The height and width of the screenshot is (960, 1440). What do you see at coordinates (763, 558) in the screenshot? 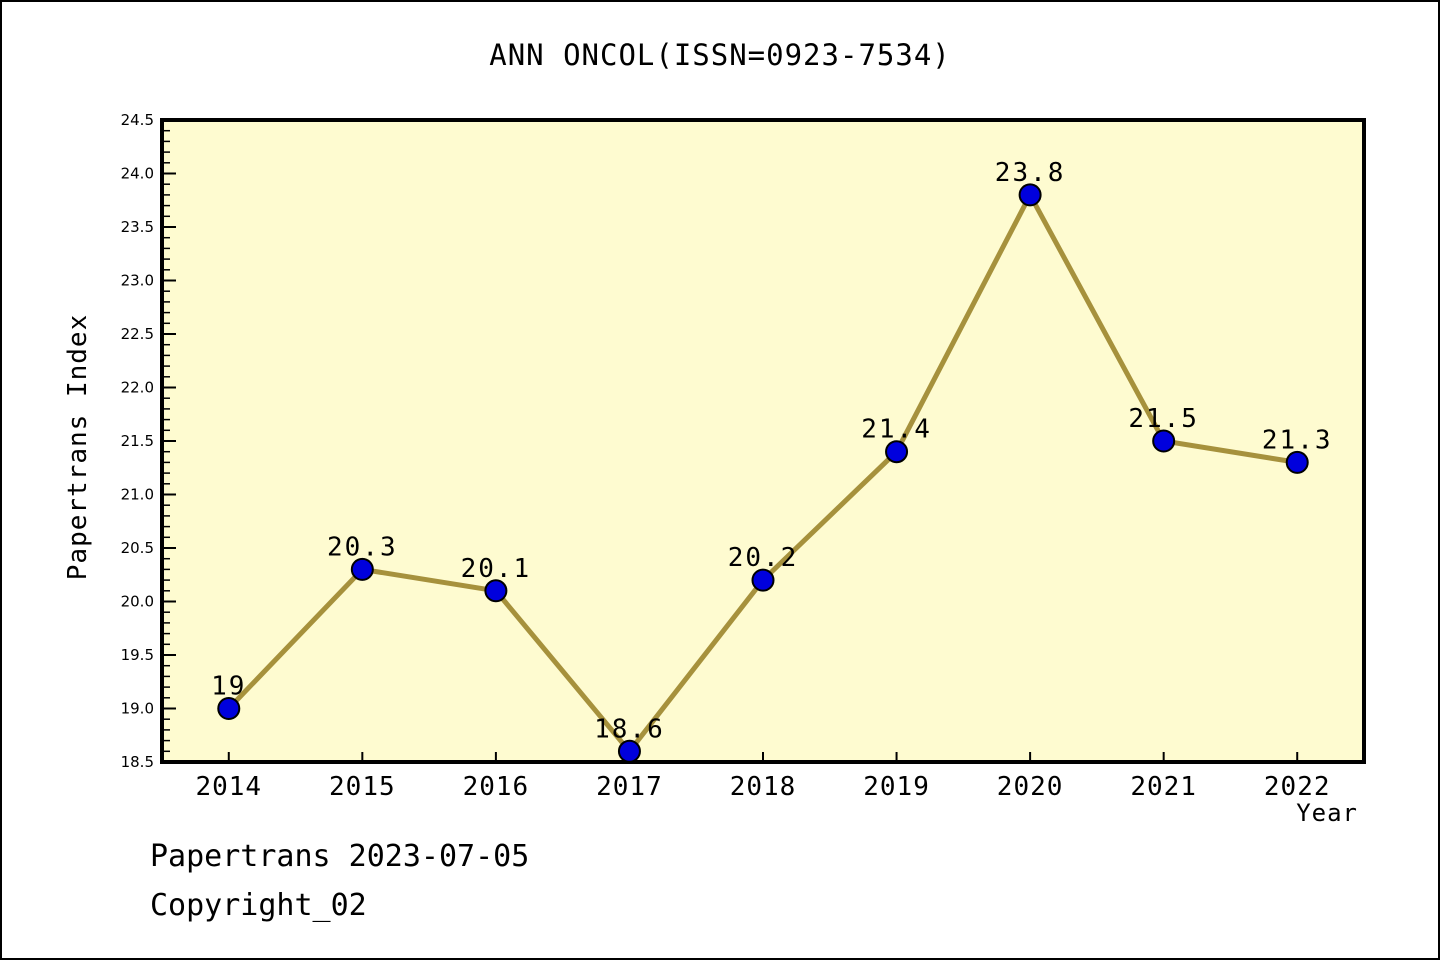
I see `data-point-label: 20.2` at bounding box center [763, 558].